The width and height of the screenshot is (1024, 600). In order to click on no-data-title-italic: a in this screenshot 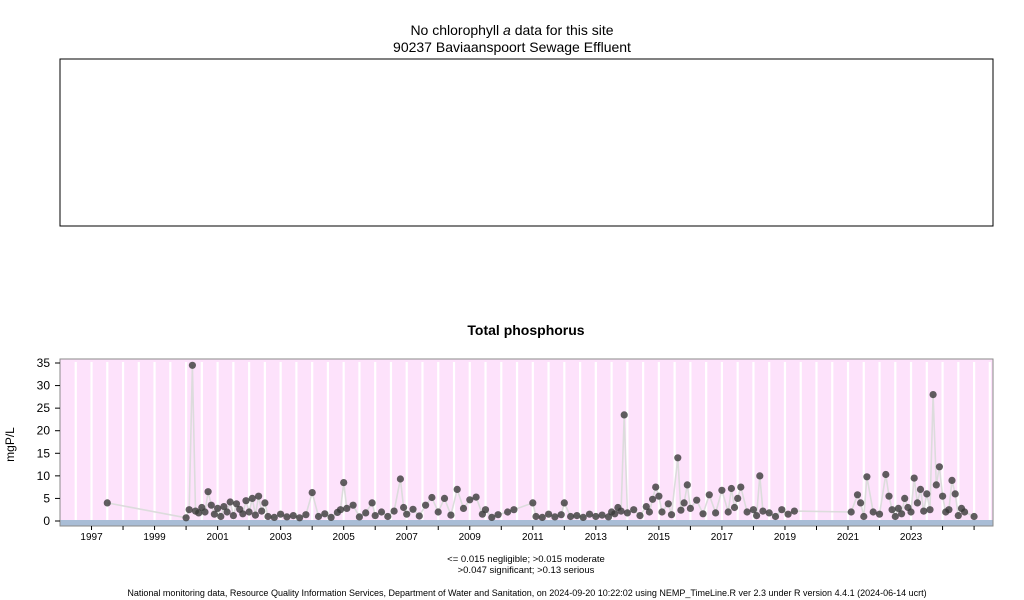, I will do `click(507, 30)`.